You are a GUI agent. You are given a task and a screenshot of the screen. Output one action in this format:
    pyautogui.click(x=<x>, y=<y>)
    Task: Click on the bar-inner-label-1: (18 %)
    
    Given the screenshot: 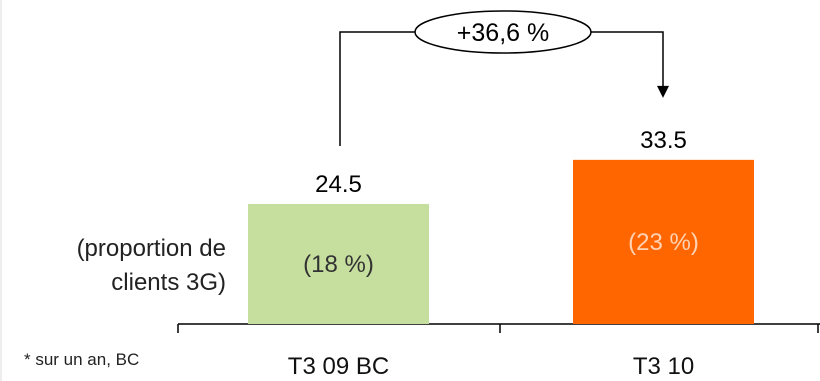 What is the action you would take?
    pyautogui.click(x=338, y=264)
    